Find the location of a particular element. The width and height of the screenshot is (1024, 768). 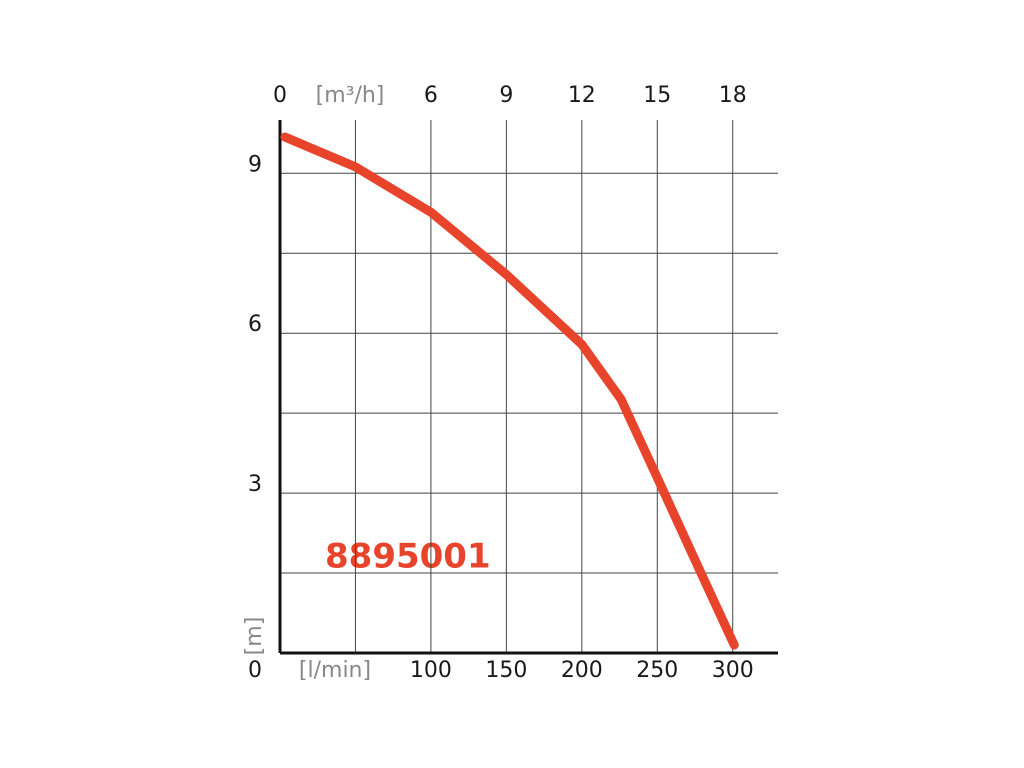

x-tick-label: 300 is located at coordinates (733, 670).